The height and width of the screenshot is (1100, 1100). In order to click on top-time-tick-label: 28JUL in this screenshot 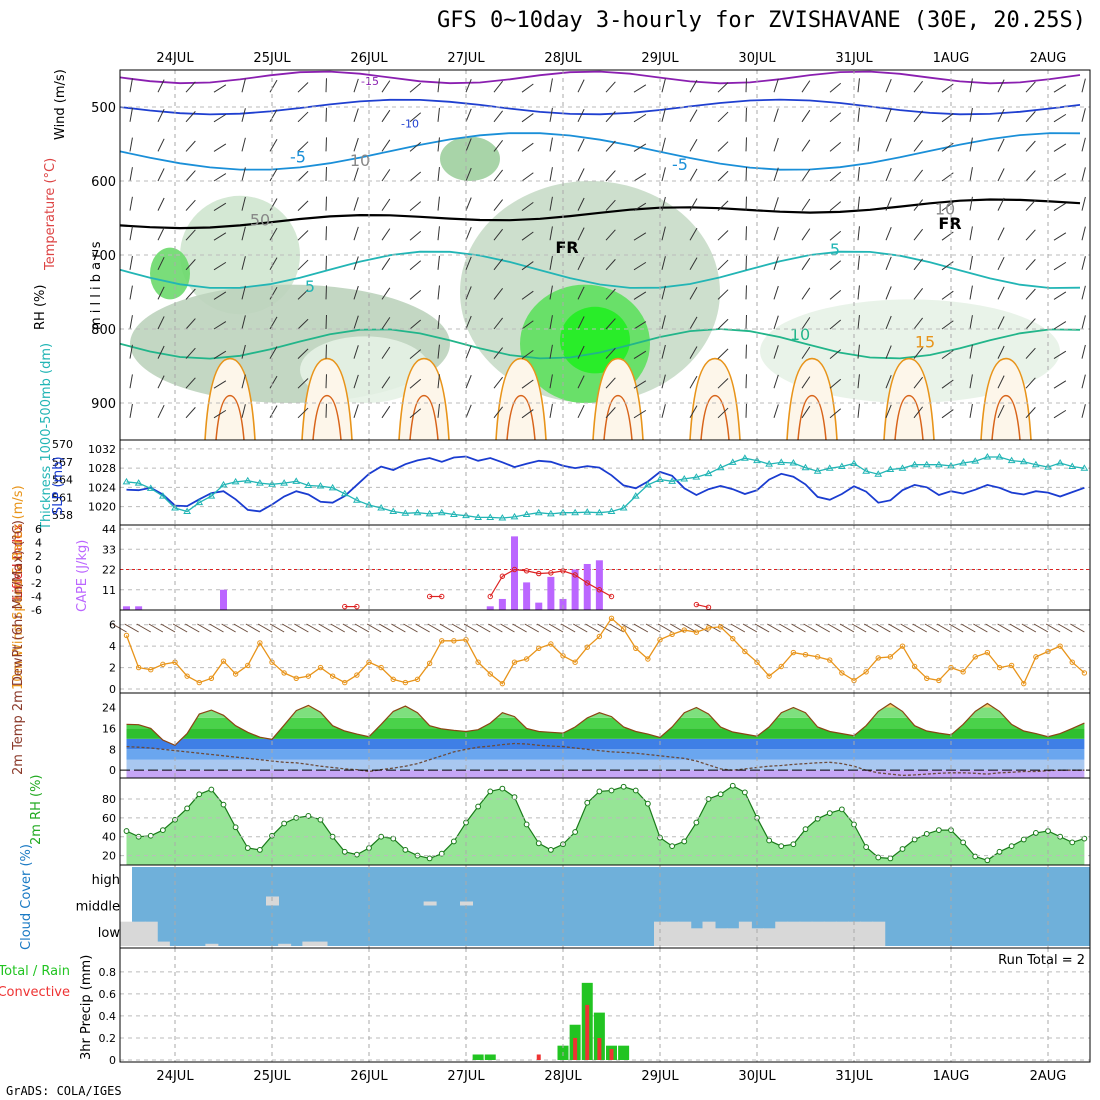, I will do `click(563, 58)`.